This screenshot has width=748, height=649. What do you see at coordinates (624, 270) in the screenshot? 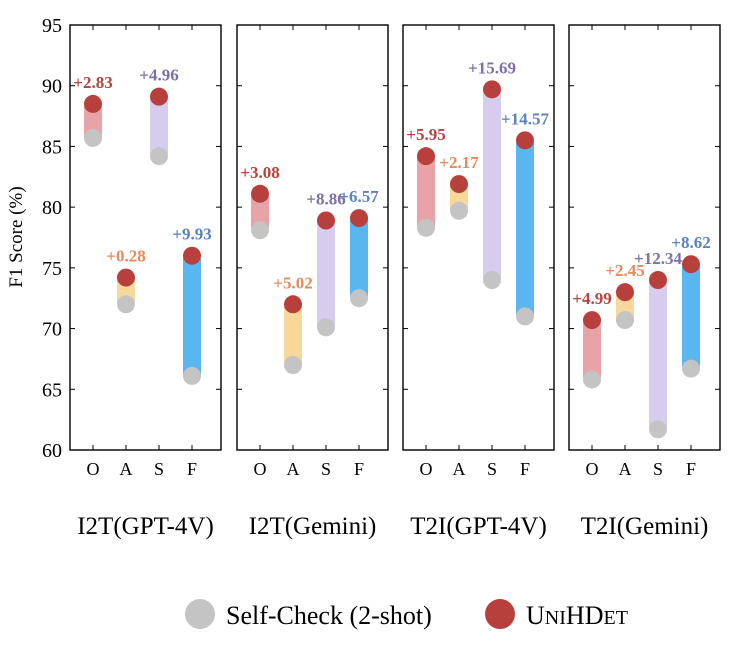
I see `gain-label: +2.45` at bounding box center [624, 270].